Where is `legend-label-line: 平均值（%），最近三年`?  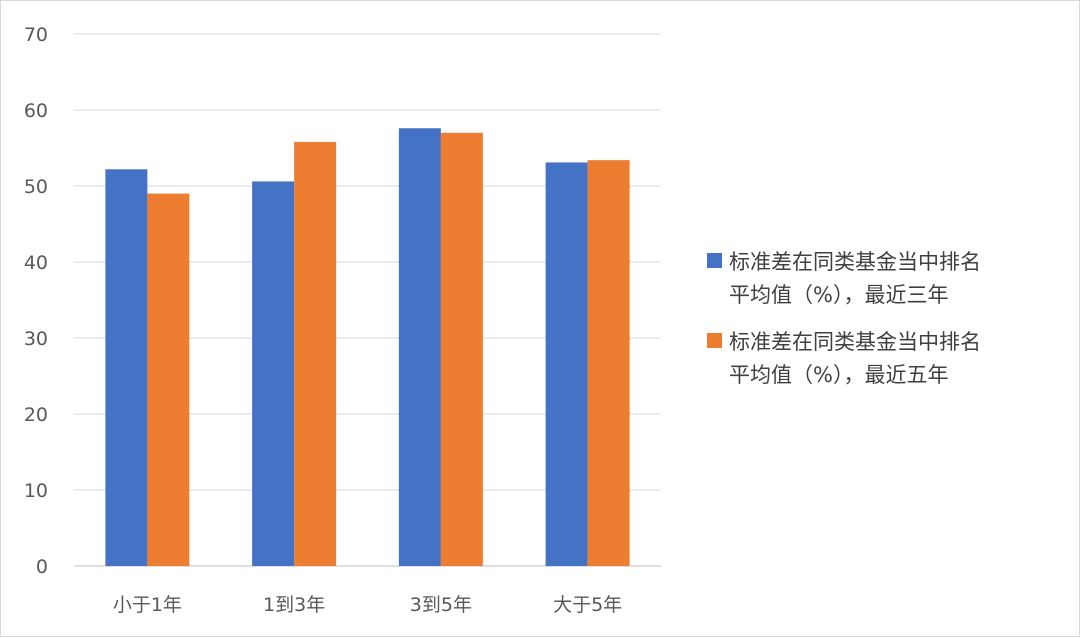 legend-label-line: 平均值（%），最近三年 is located at coordinates (838, 295).